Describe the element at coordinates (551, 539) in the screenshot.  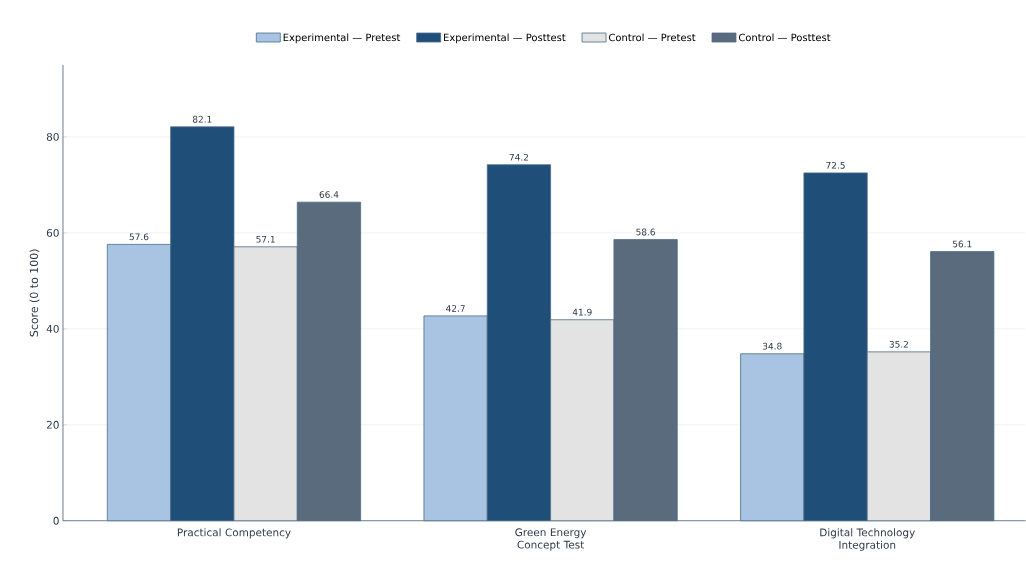
I see `x-tick-label: Green Energy Concept Test` at that location.